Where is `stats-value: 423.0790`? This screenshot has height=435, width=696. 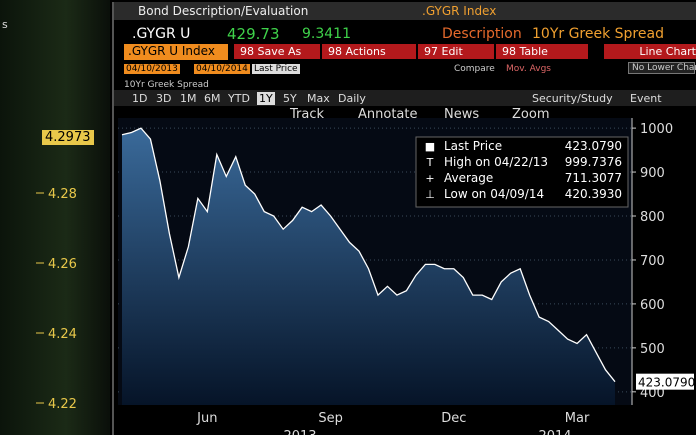 stats-value: 423.0790 is located at coordinates (593, 146).